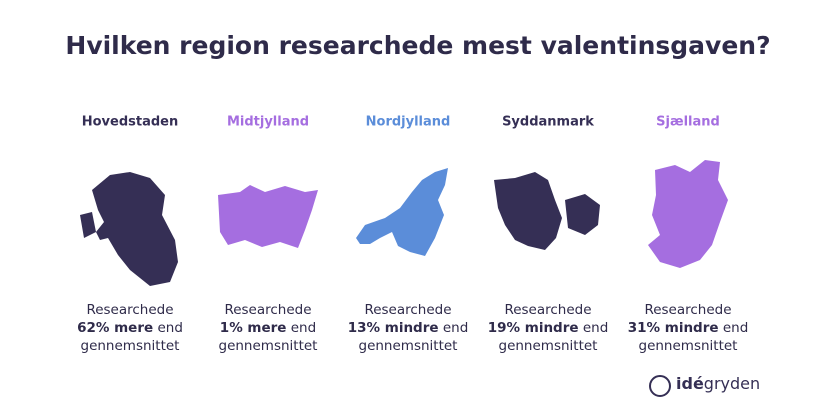 The image size is (836, 410). Describe the element at coordinates (268, 122) in the screenshot. I see `region-name: Midtjylland` at that location.